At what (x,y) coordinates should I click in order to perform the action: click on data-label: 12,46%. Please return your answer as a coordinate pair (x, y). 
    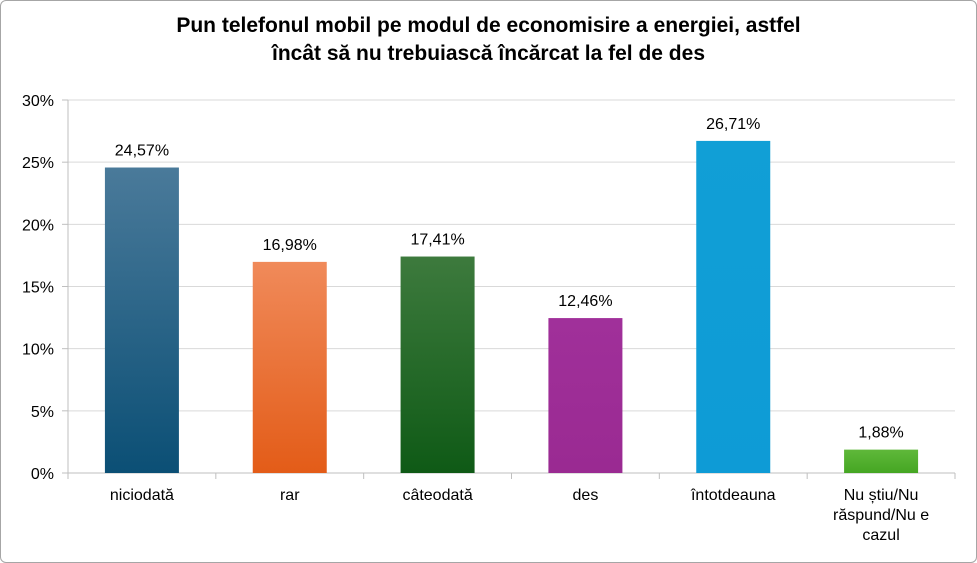
    Looking at the image, I should click on (585, 301).